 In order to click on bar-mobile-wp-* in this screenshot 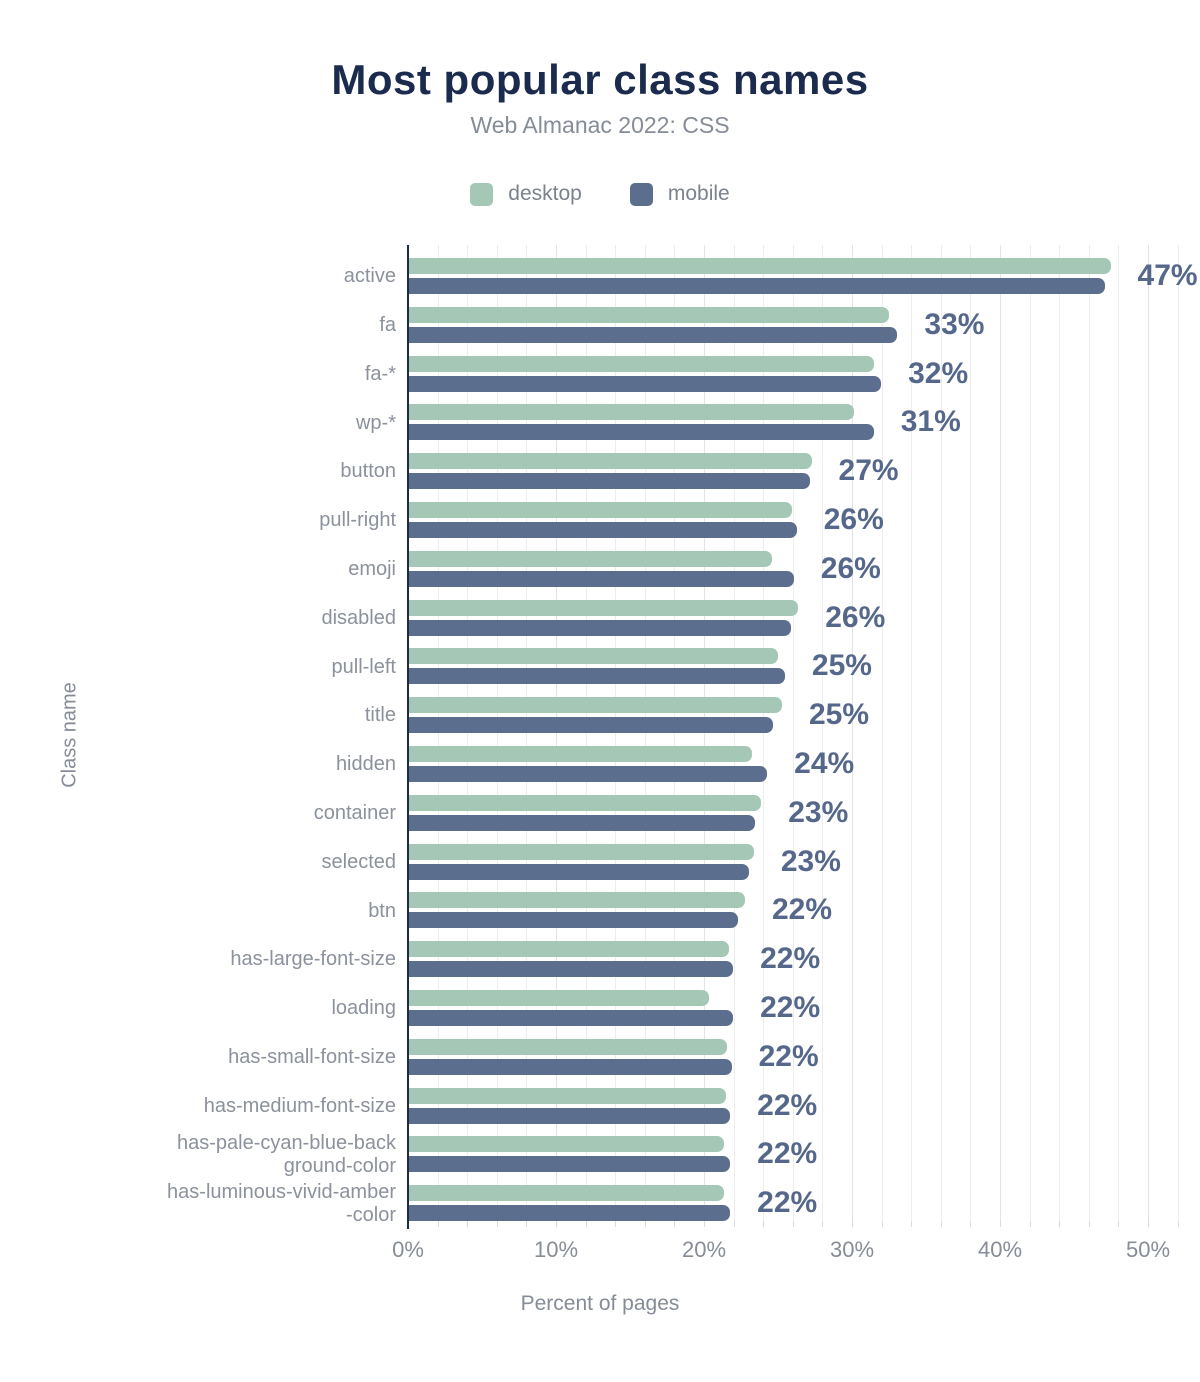, I will do `click(641, 432)`.